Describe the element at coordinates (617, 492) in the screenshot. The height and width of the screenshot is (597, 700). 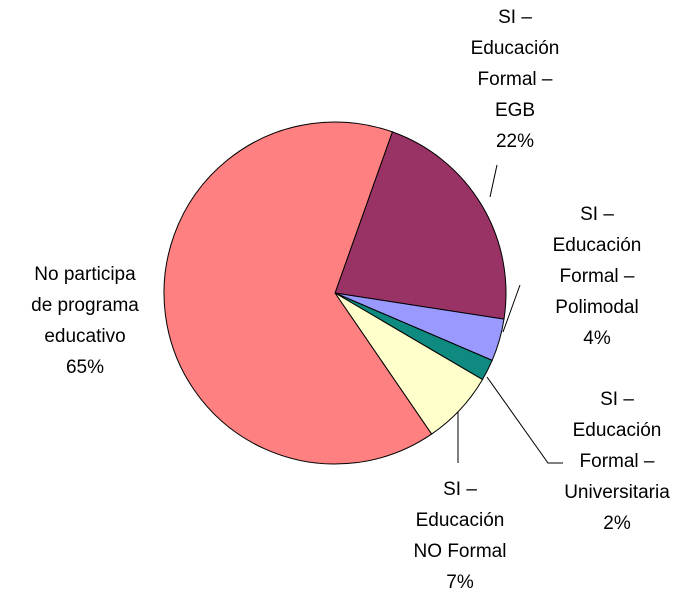
I see `slice-label: Universitaria` at that location.